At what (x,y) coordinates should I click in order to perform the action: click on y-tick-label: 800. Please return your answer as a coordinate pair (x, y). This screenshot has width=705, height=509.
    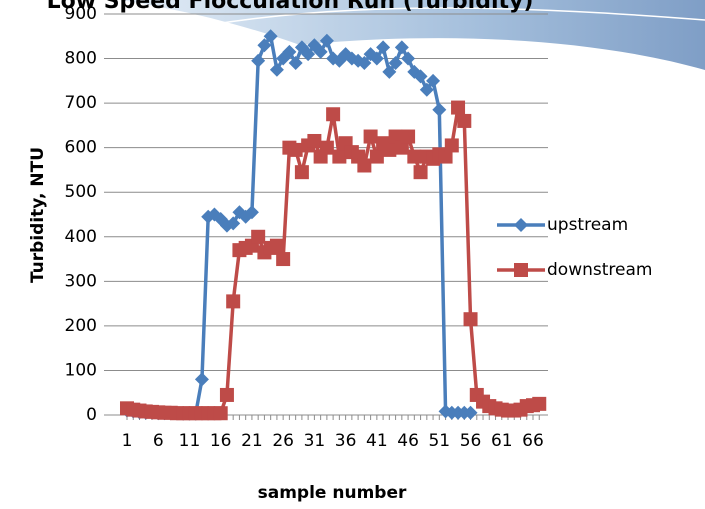
    Looking at the image, I should click on (81, 59).